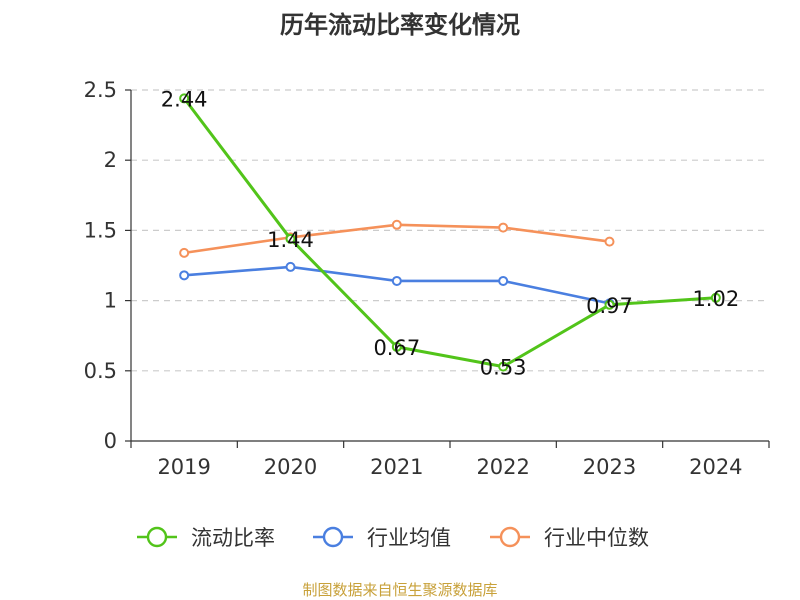  What do you see at coordinates (290, 467) in the screenshot?
I see `x-tick-label: 2020` at bounding box center [290, 467].